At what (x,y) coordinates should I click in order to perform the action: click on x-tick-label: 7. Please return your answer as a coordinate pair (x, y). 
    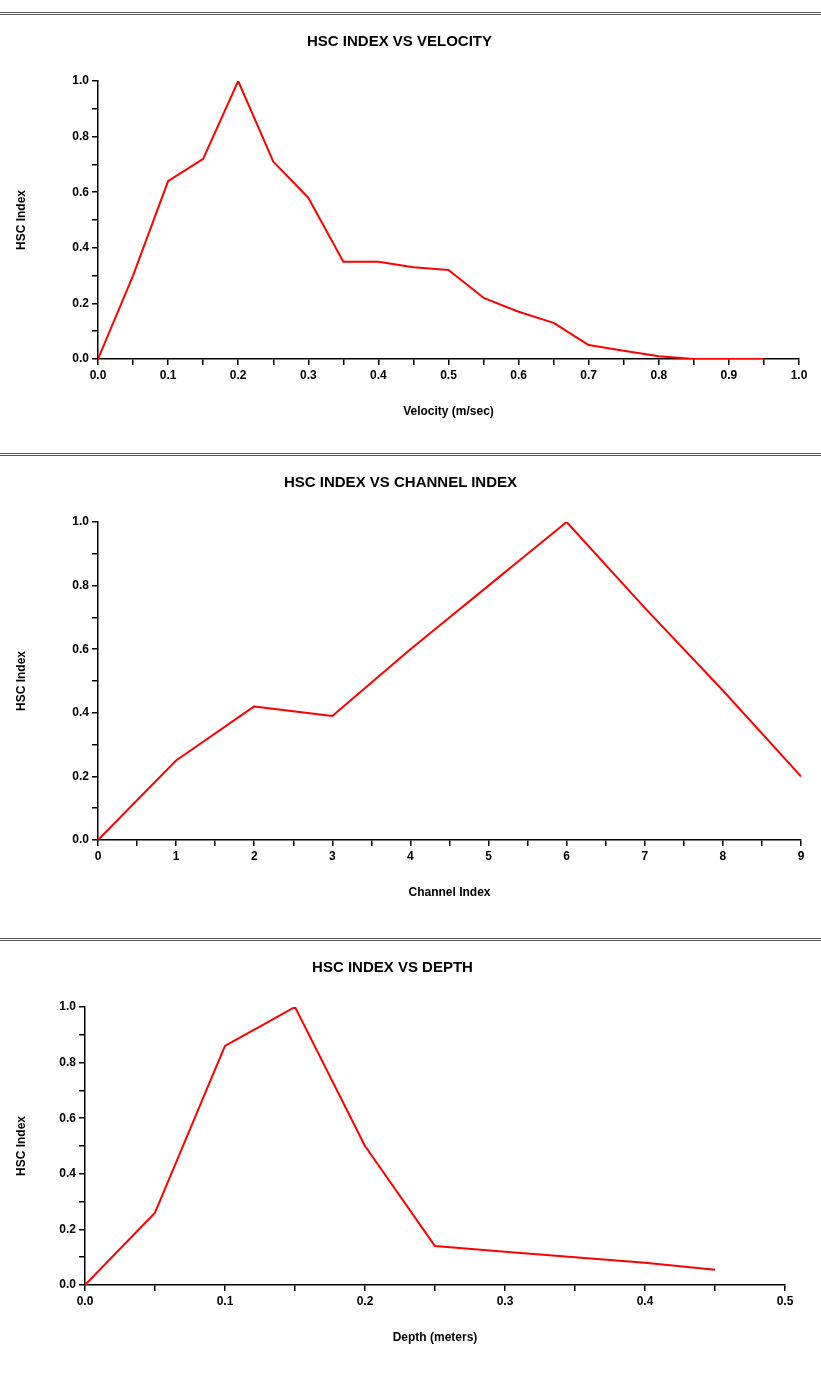
    Looking at the image, I should click on (645, 855).